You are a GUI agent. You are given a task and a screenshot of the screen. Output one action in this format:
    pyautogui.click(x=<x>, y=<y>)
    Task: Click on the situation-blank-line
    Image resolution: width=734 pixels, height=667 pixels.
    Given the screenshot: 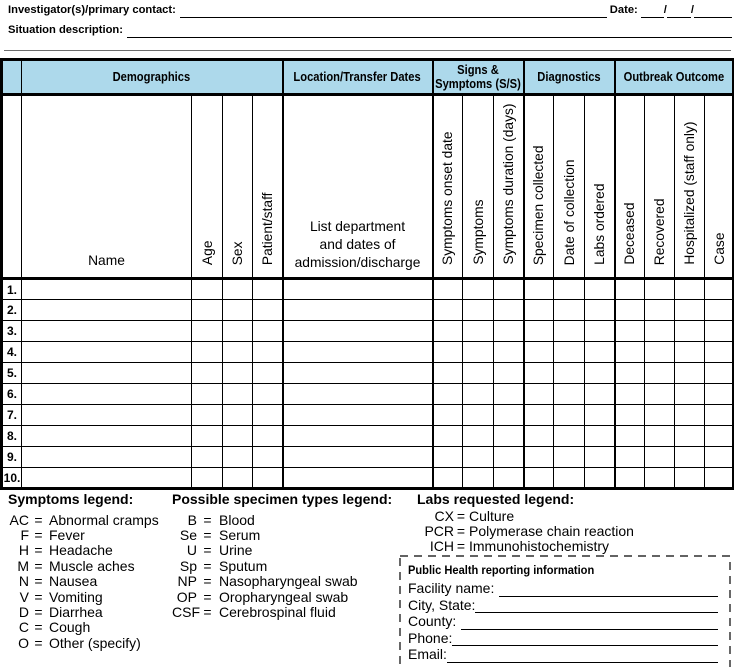 What is the action you would take?
    pyautogui.click(x=429, y=29)
    